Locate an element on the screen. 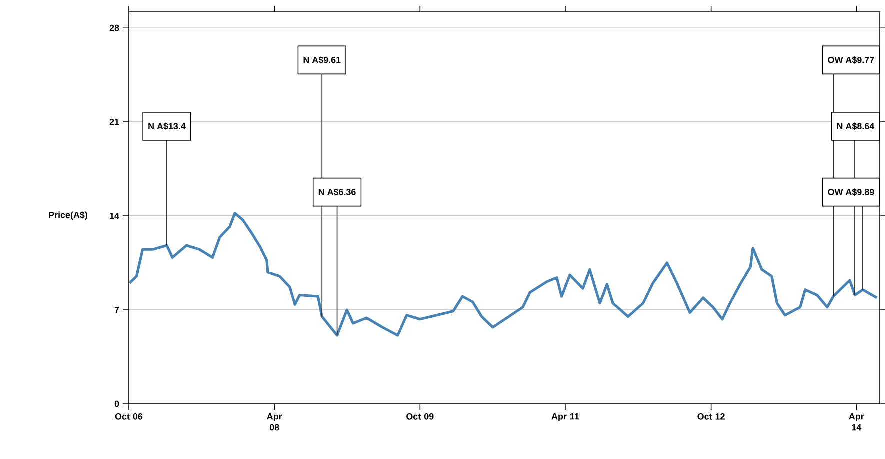 This screenshot has width=885, height=459. y-tick-label: 14 is located at coordinates (115, 216).